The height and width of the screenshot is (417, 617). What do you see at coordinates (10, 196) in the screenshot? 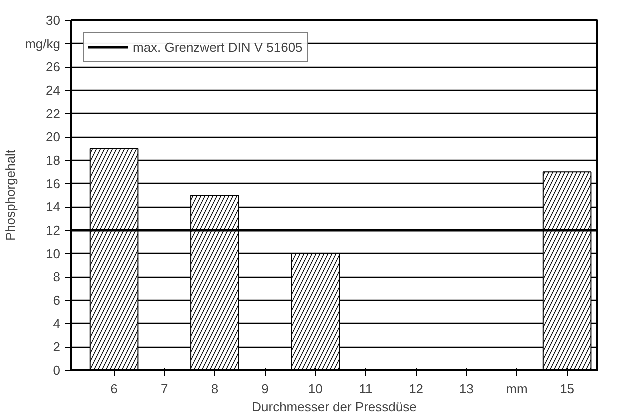
I see `y-axis-title: Phosphorgehalt` at bounding box center [10, 196].